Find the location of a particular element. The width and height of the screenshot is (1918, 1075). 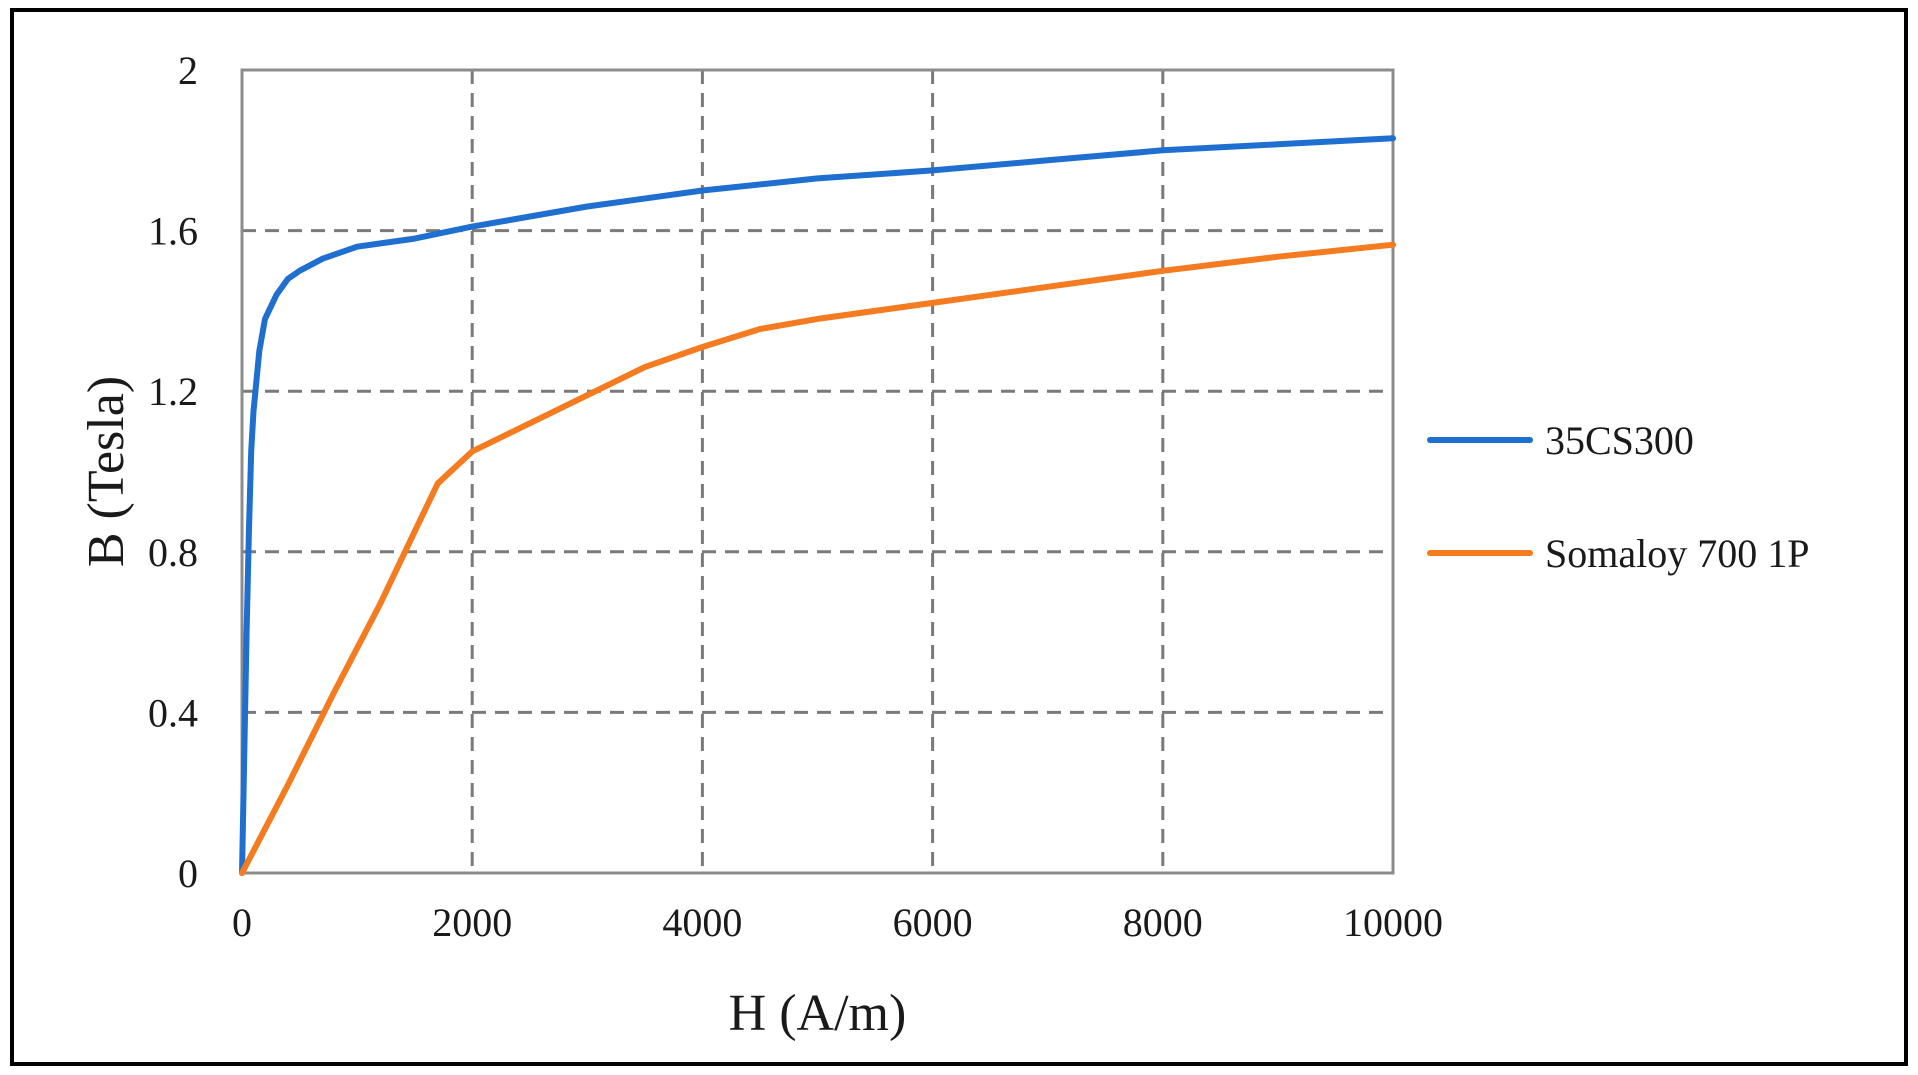

legend-label-somaloy-700-1p: Somaloy 700 1P is located at coordinates (1677, 553).